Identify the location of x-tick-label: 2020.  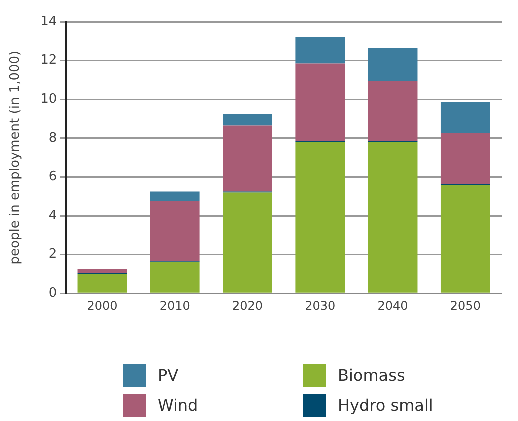
(248, 305).